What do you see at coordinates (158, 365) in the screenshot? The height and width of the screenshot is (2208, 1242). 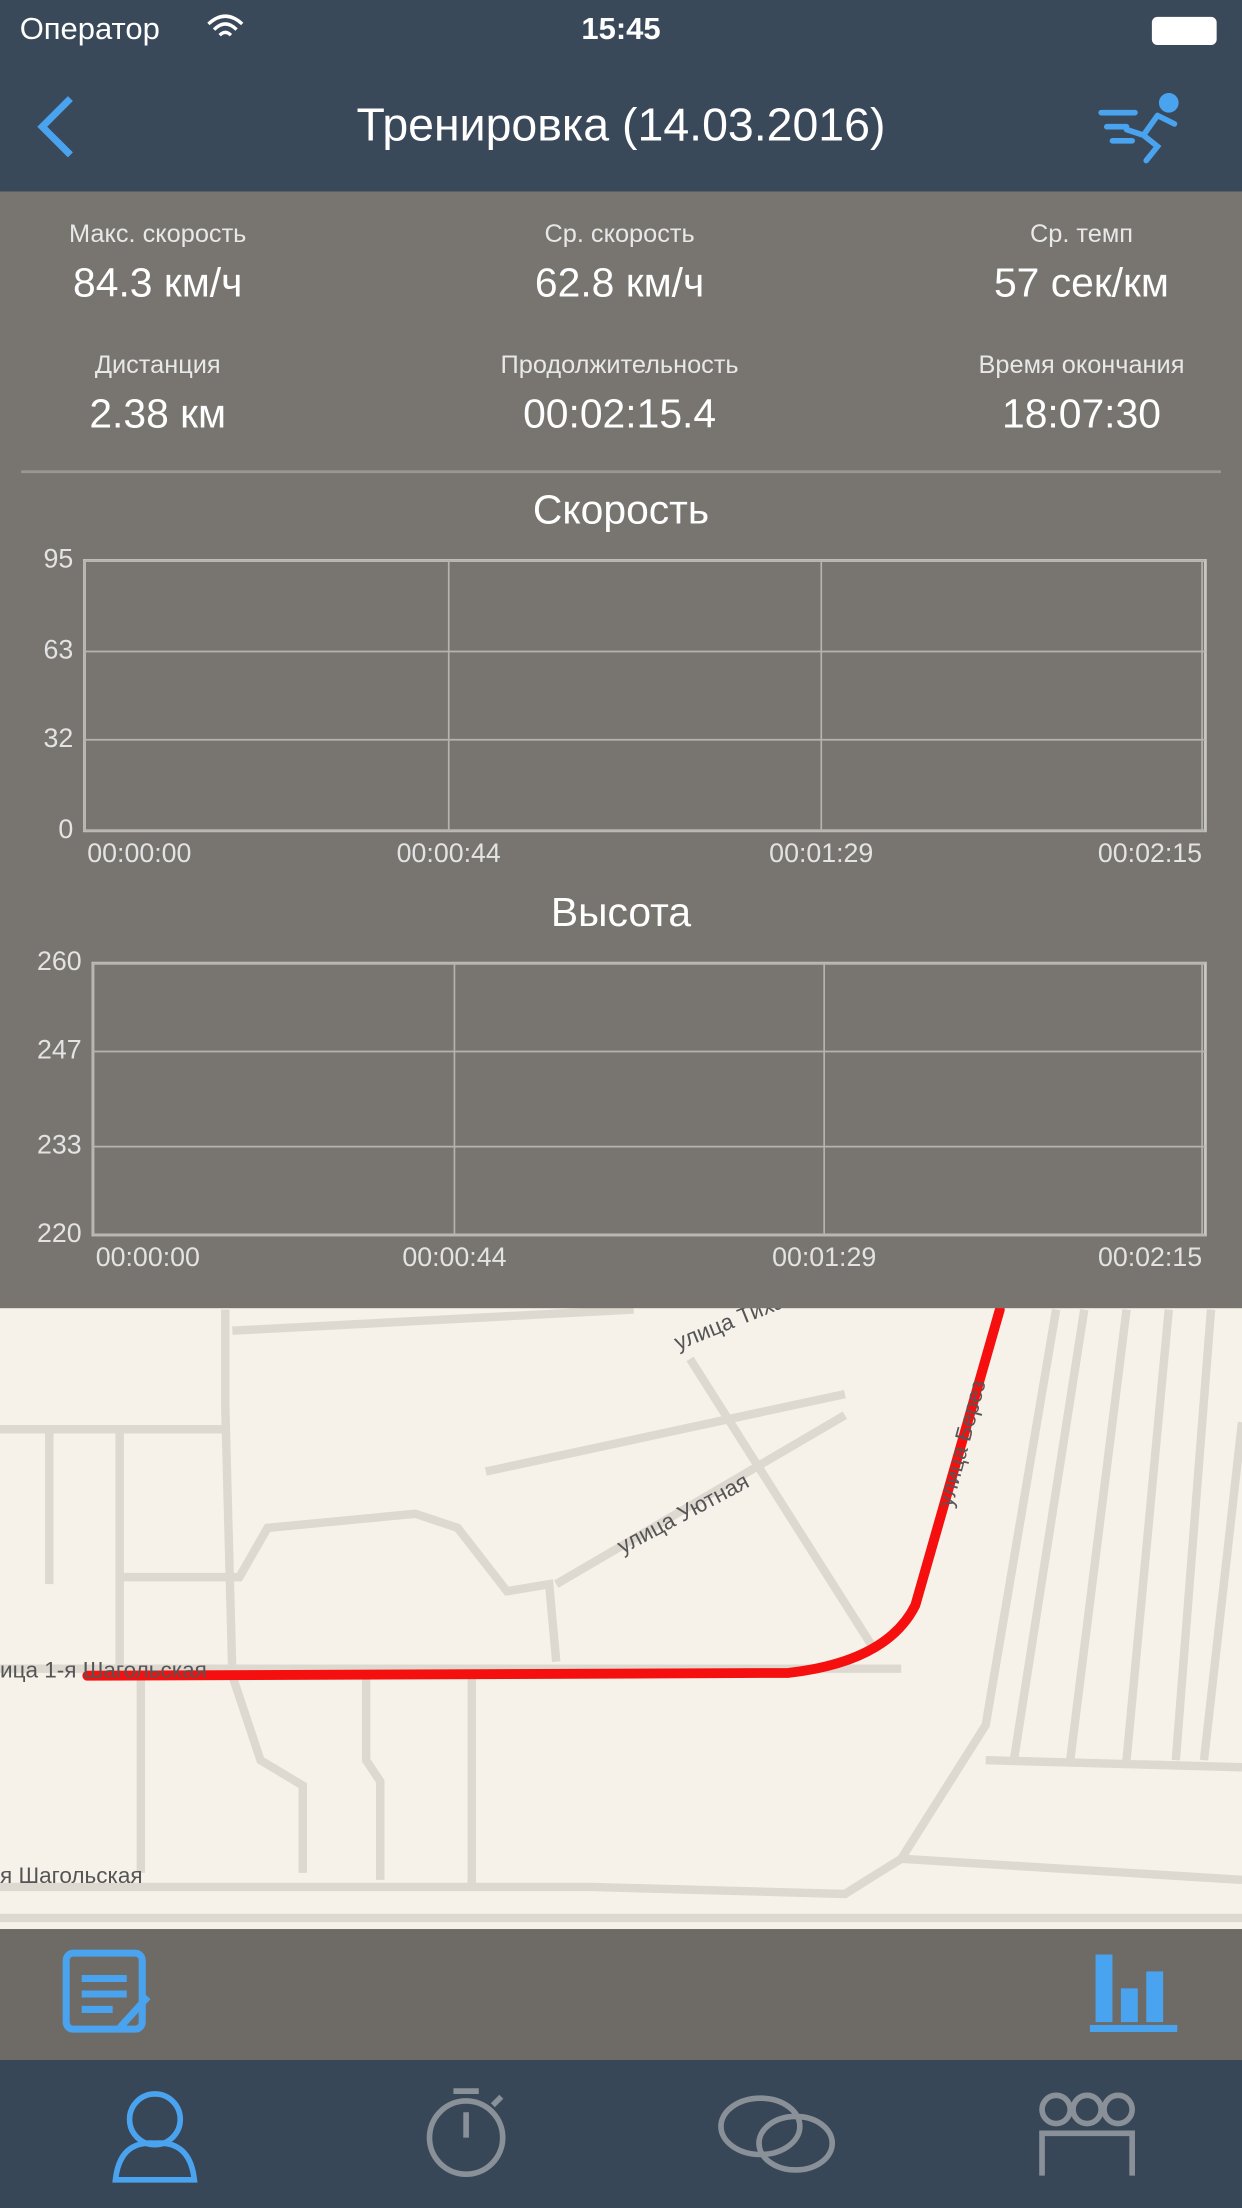 I see `stat-label: Дистанция` at bounding box center [158, 365].